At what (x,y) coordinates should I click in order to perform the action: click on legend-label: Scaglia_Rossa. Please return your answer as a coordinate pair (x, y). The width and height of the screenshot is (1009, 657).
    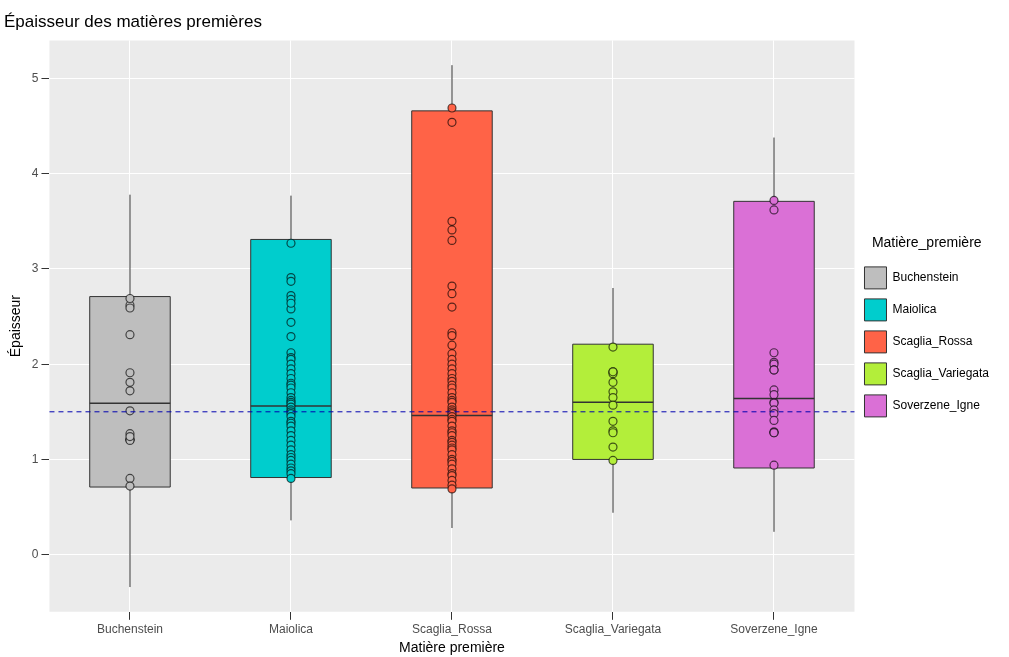
    Looking at the image, I should click on (932, 341).